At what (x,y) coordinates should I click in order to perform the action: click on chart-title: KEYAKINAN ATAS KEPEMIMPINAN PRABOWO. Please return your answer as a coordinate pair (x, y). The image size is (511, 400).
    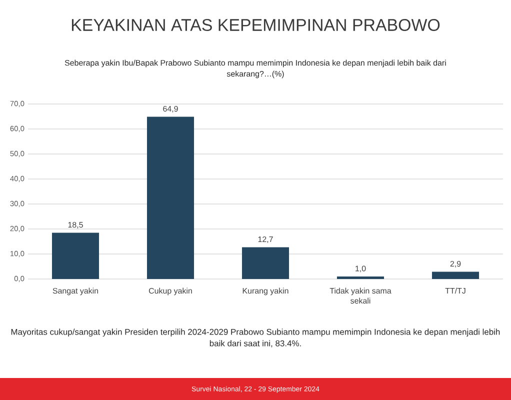
    Looking at the image, I should click on (256, 24).